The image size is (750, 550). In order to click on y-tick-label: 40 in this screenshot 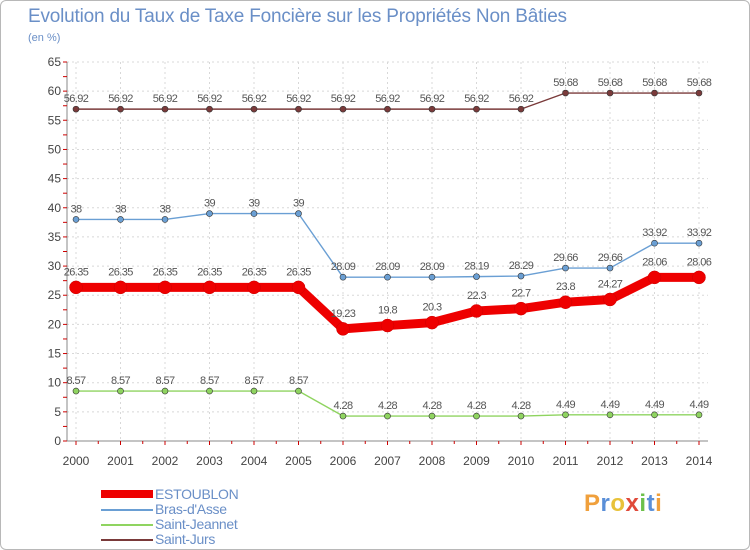, I will do `click(55, 208)`.